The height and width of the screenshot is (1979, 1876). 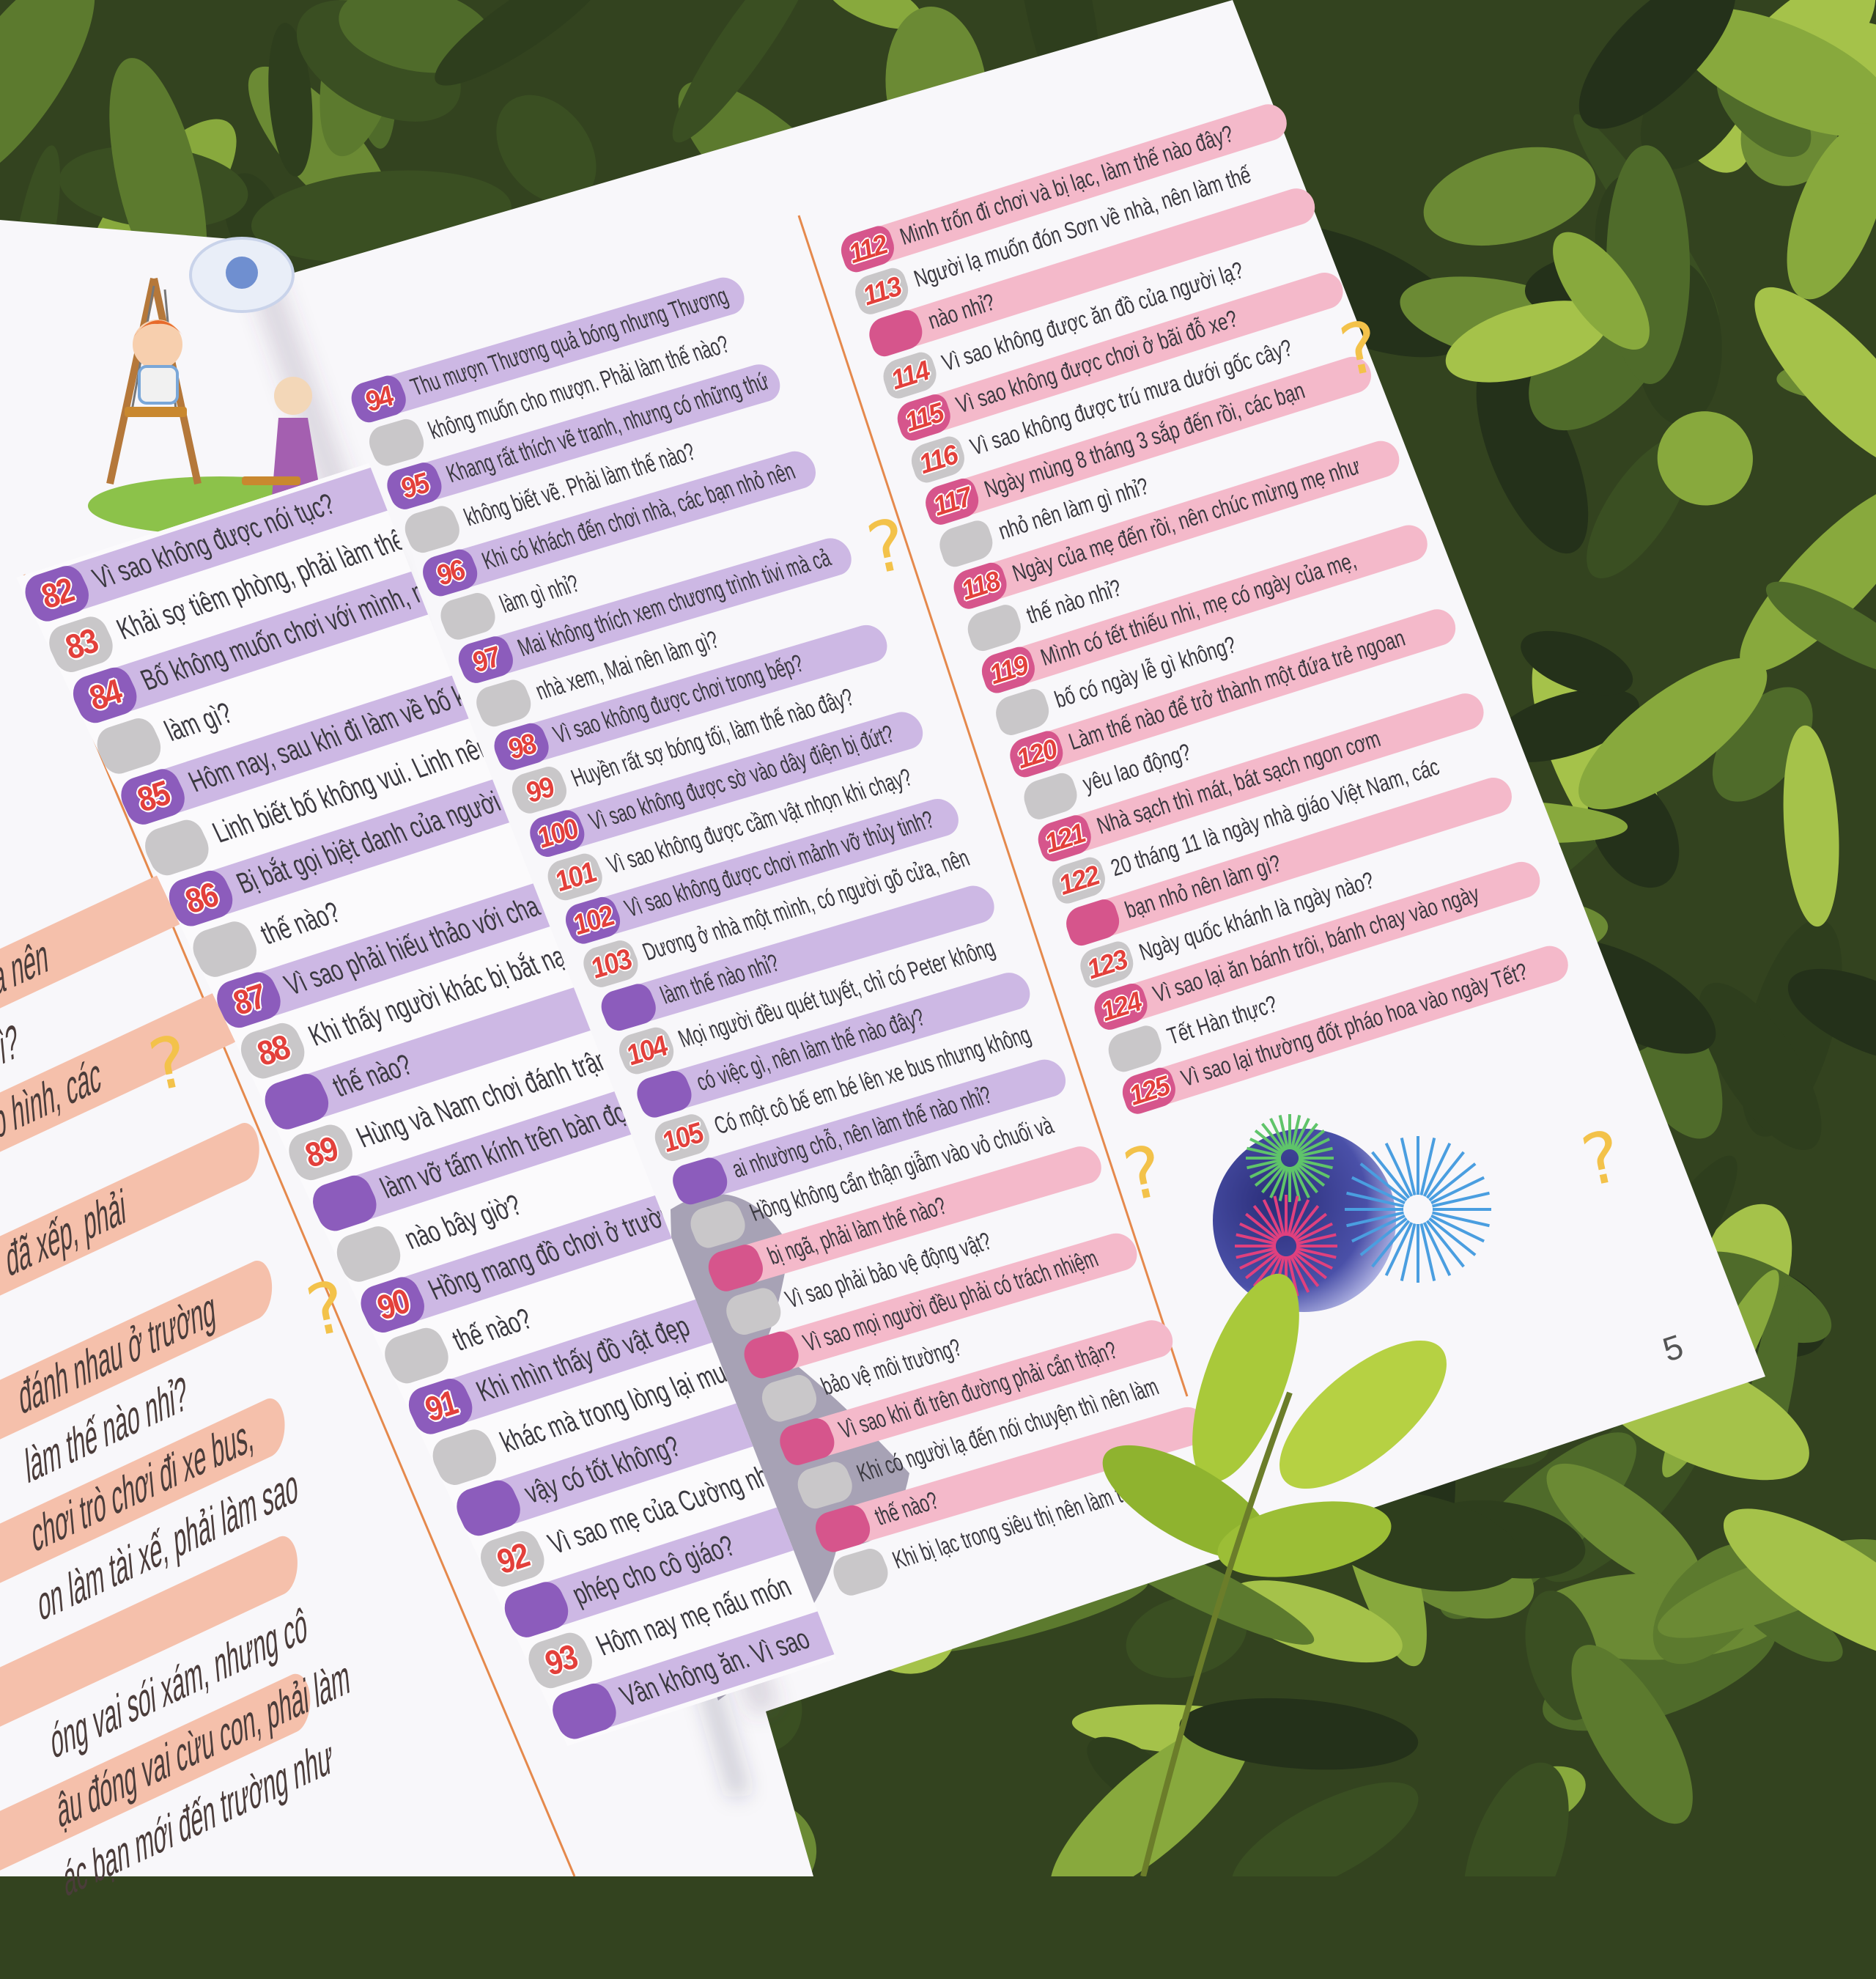 What do you see at coordinates (539, 789) in the screenshot?
I see `question-number: 99` at bounding box center [539, 789].